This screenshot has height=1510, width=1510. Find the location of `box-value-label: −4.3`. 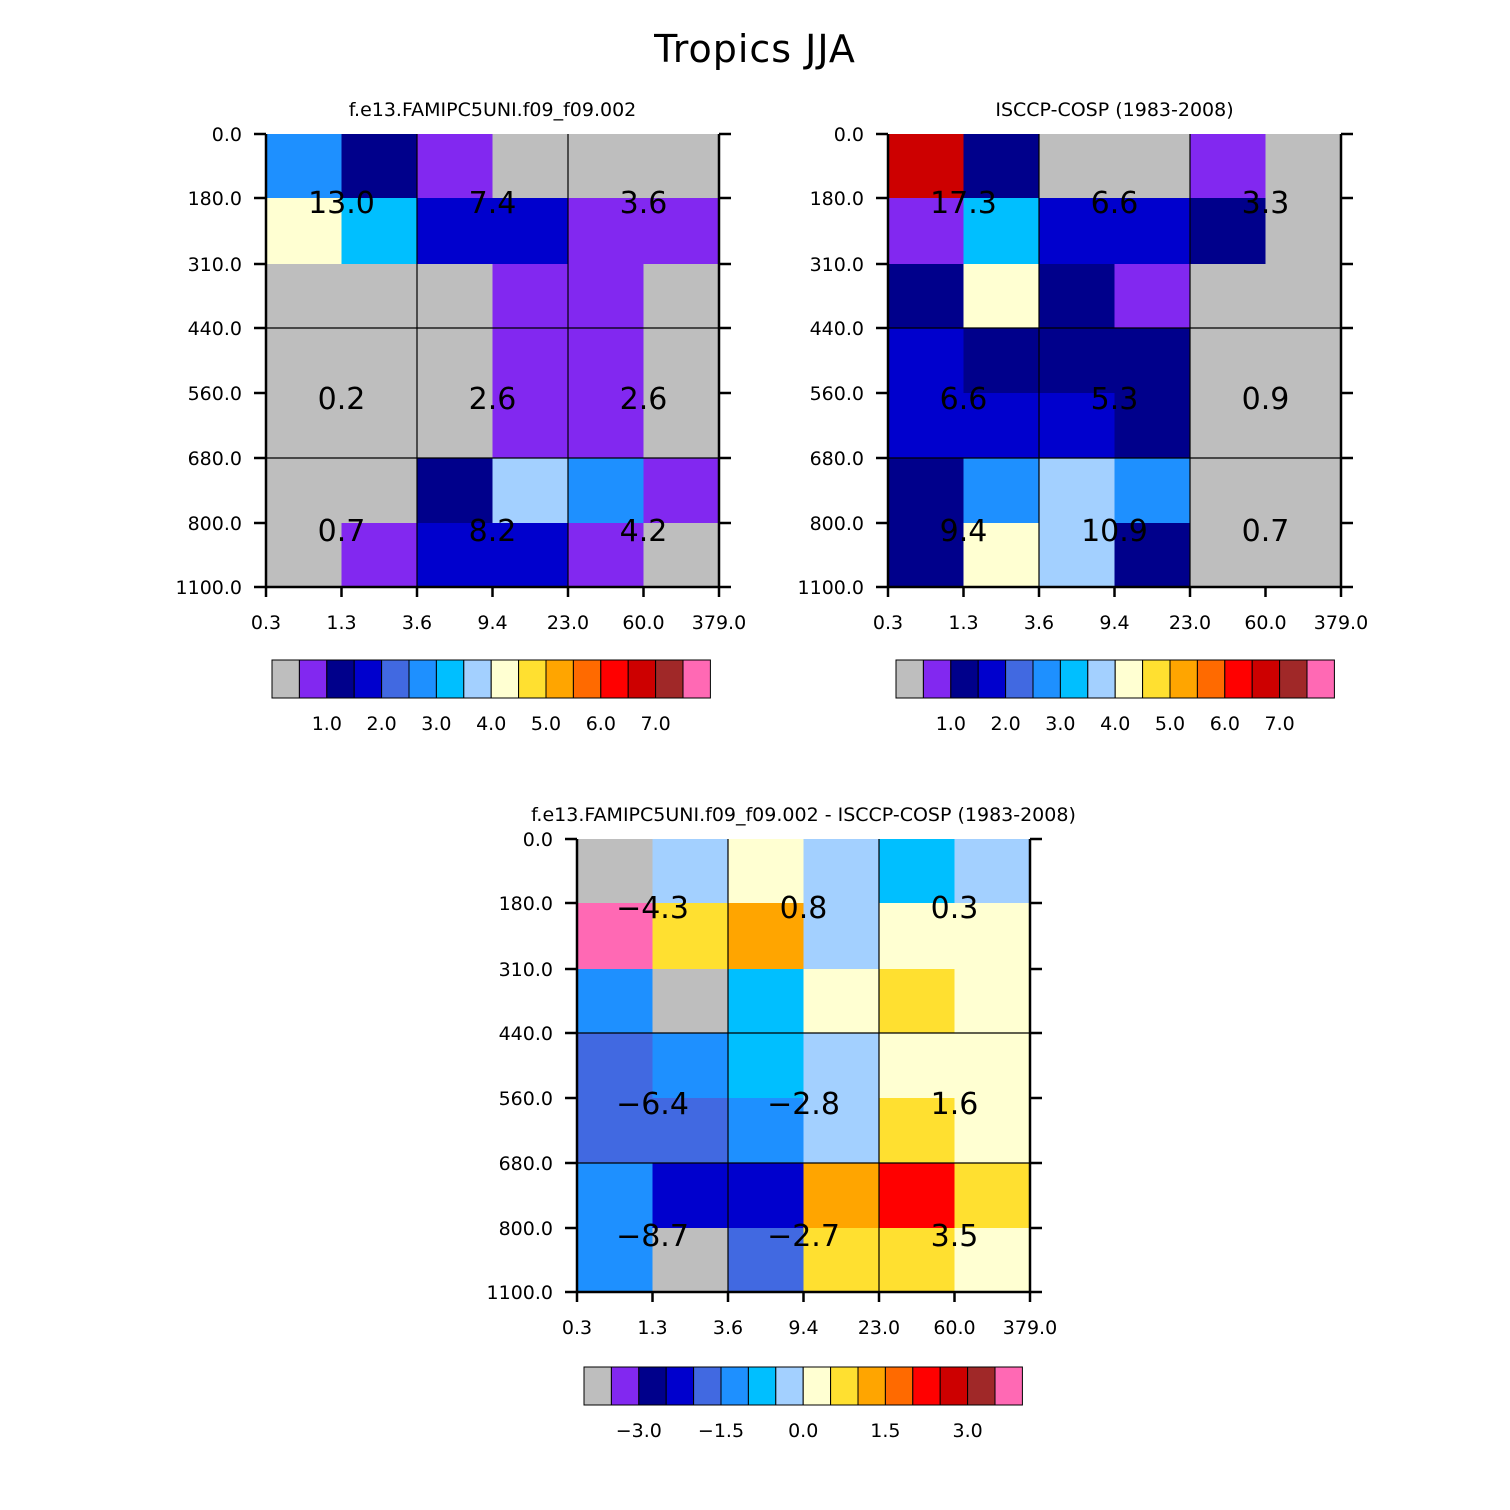

box-value-label: −4.3 is located at coordinates (652, 908).